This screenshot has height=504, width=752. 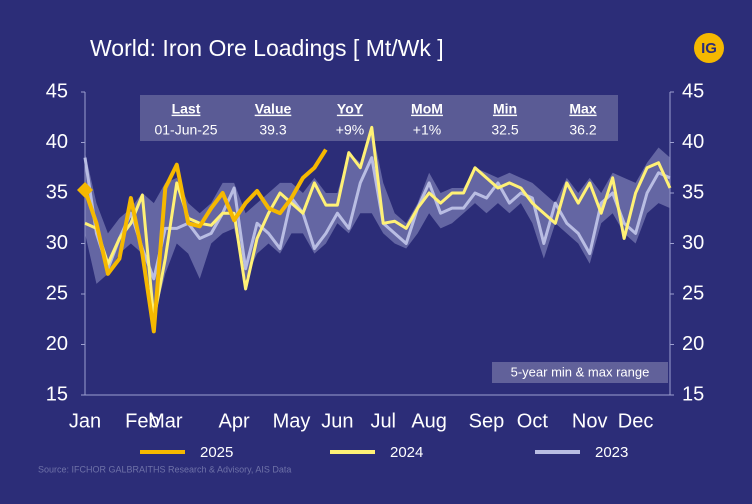 I want to click on y2-tick-label: 30, so click(x=693, y=243).